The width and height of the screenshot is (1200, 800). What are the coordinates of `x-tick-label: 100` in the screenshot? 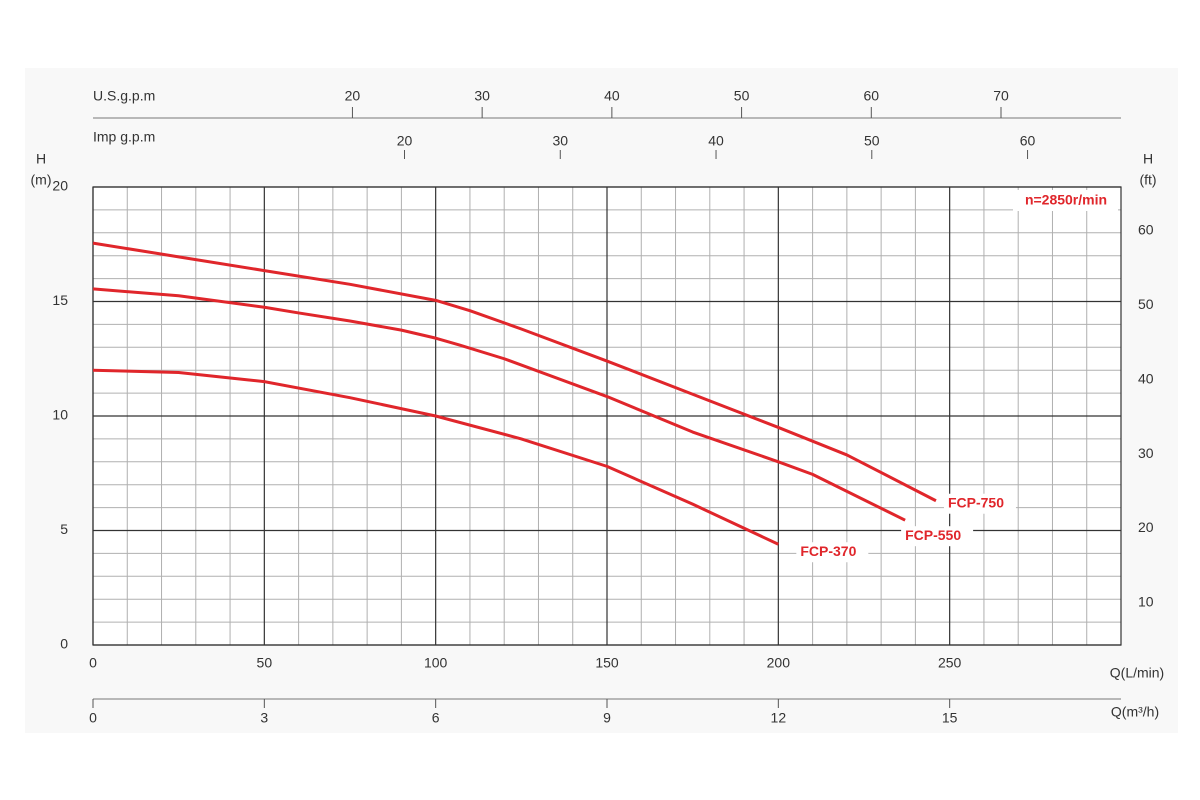 It's located at (436, 663).